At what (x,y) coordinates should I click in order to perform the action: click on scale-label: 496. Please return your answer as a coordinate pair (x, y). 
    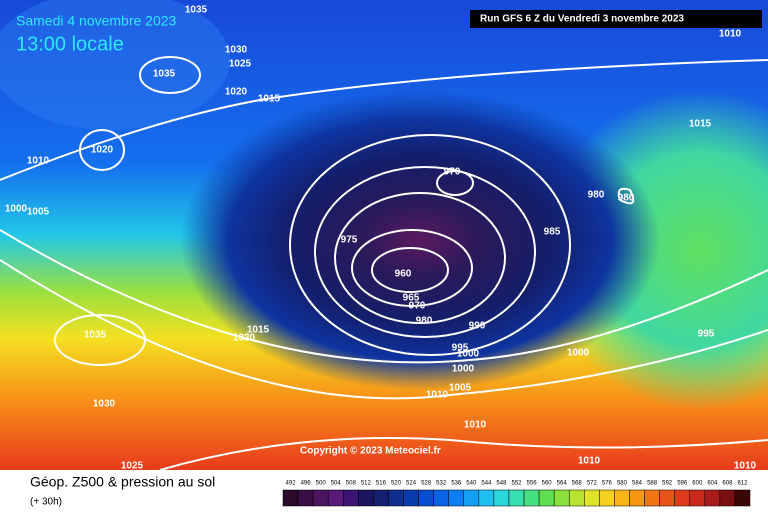
    Looking at the image, I should click on (306, 484).